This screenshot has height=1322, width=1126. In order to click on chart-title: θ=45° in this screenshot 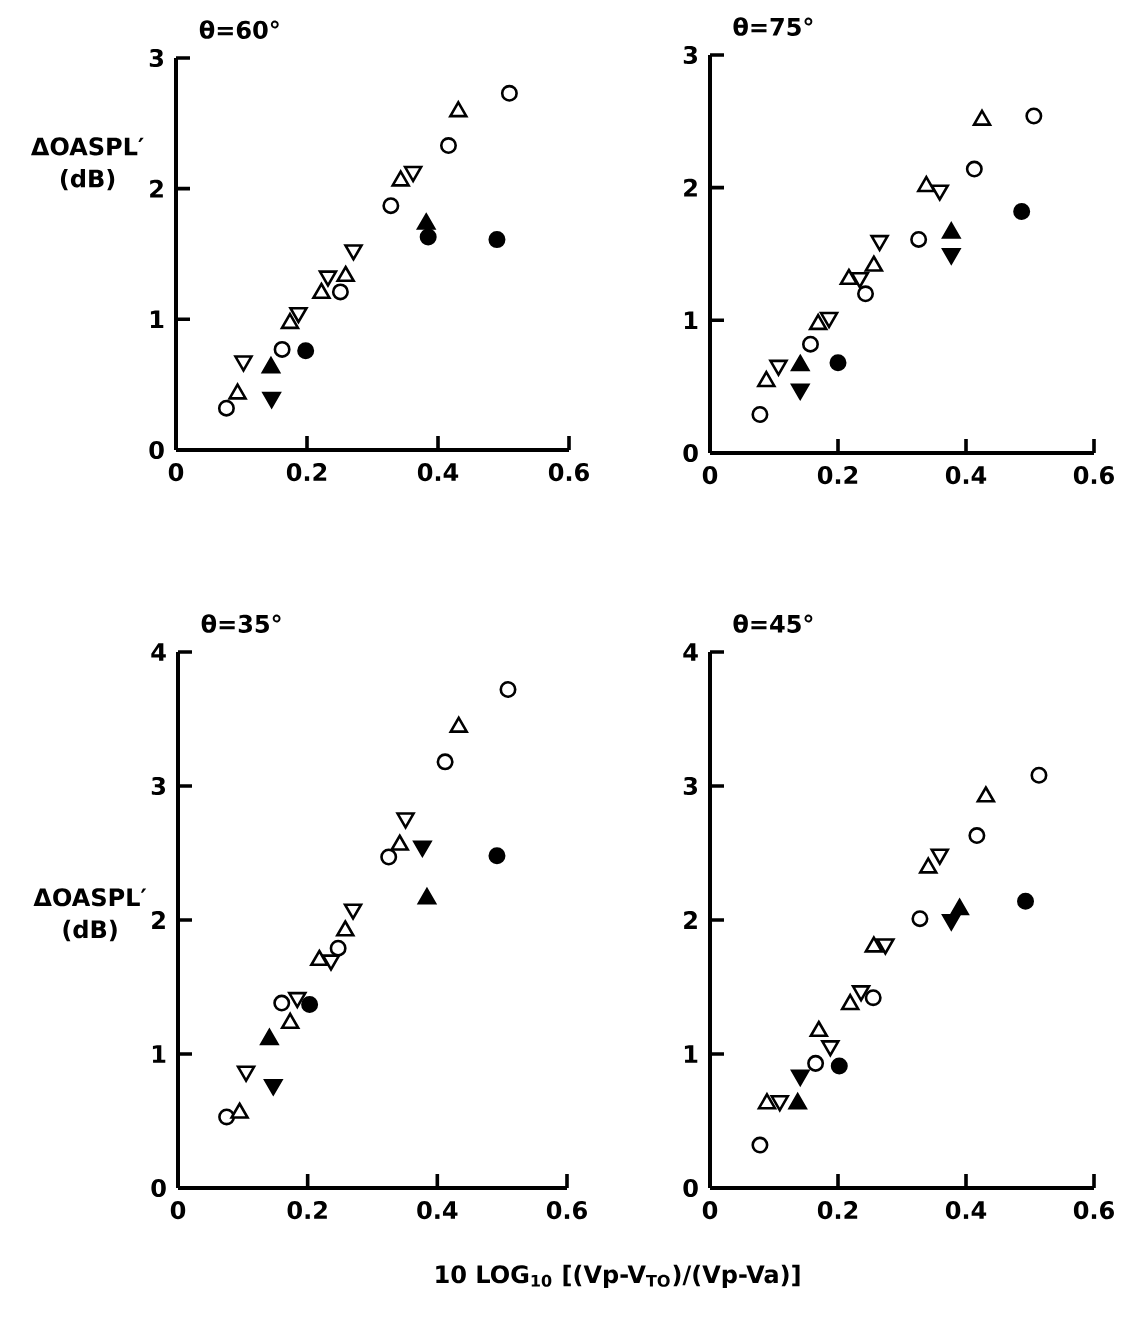, I will do `click(773, 623)`.